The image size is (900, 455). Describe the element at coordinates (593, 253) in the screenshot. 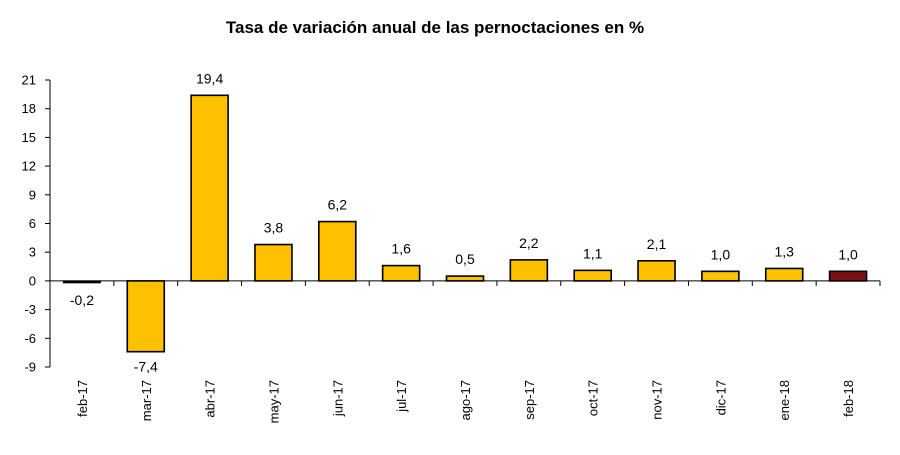

I see `data-label: 1,1` at that location.